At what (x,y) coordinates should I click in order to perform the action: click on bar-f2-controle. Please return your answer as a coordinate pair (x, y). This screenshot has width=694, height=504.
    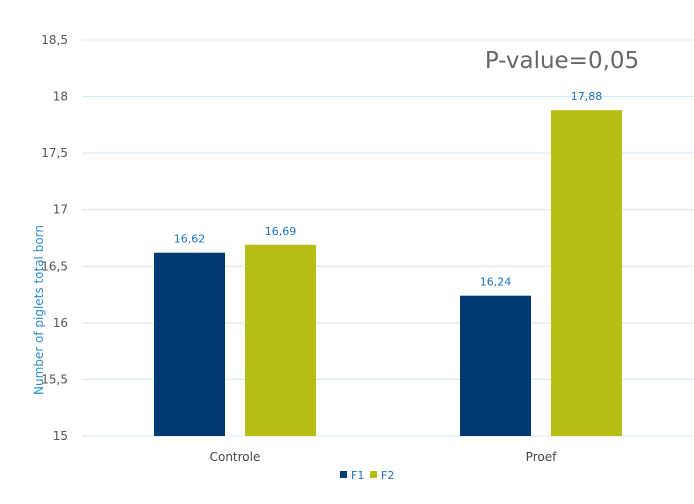
    Looking at the image, I should click on (280, 340).